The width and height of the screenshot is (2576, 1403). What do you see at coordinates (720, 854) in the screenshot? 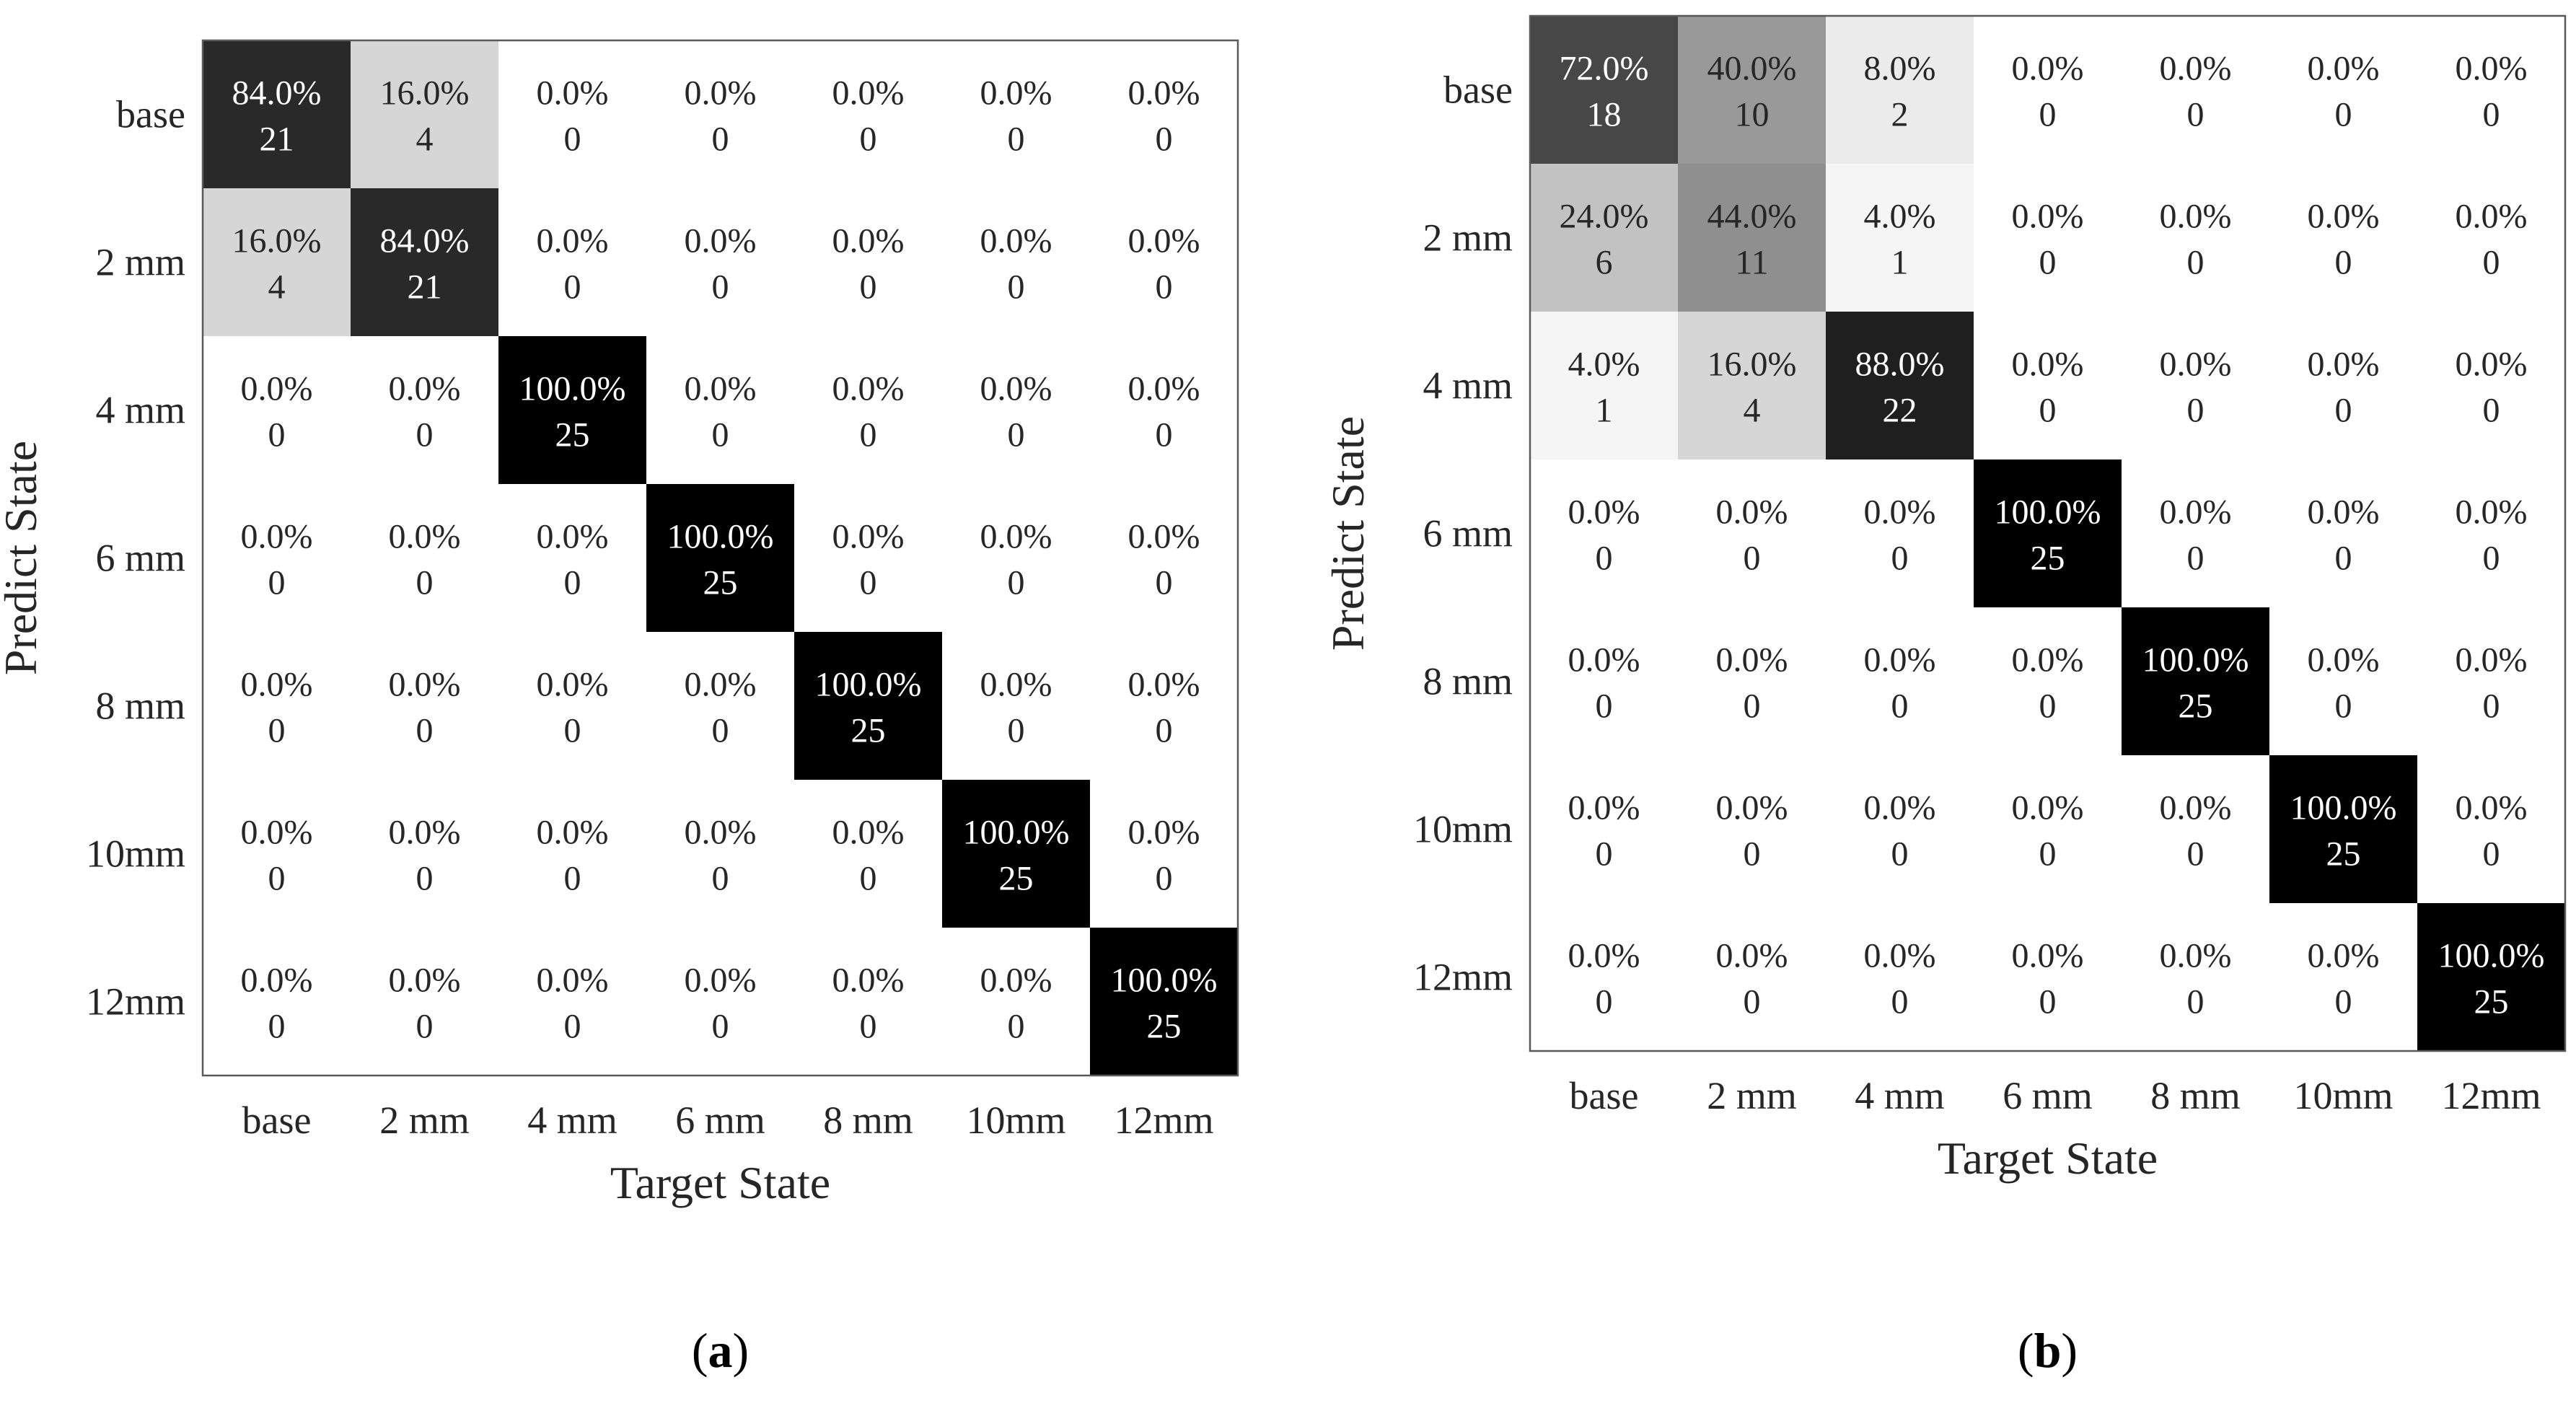
I see `cell-a-r5-c3` at bounding box center [720, 854].